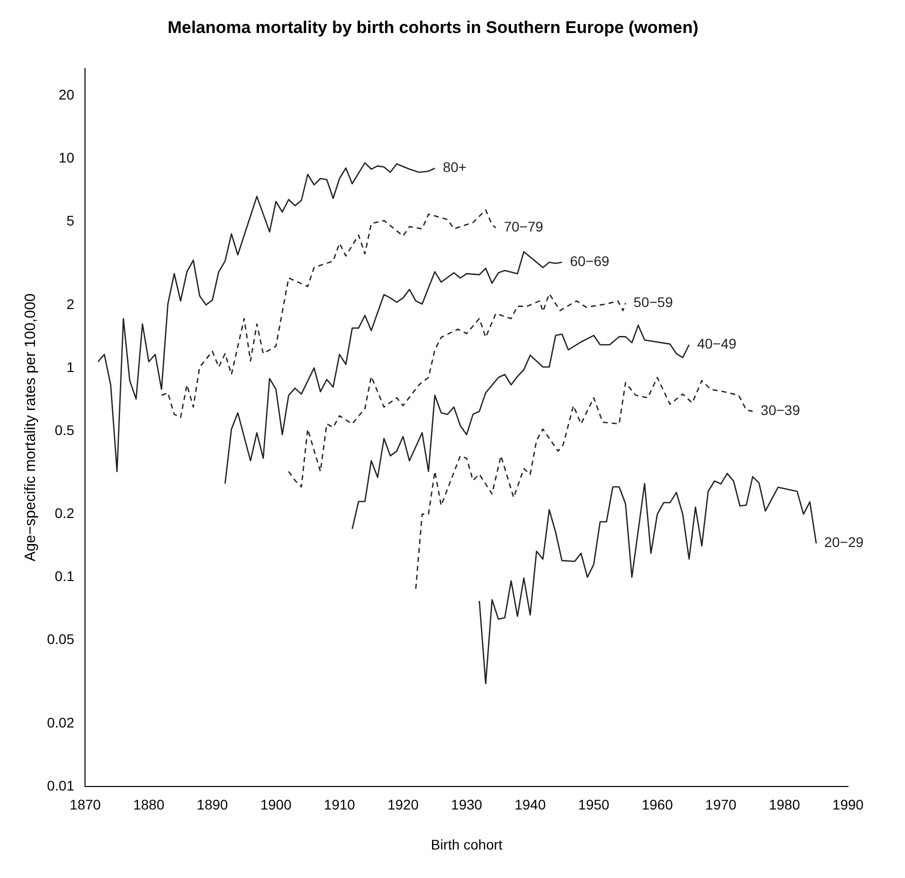 The image size is (905, 878). Describe the element at coordinates (721, 804) in the screenshot. I see `x-tick-label: 1970` at that location.